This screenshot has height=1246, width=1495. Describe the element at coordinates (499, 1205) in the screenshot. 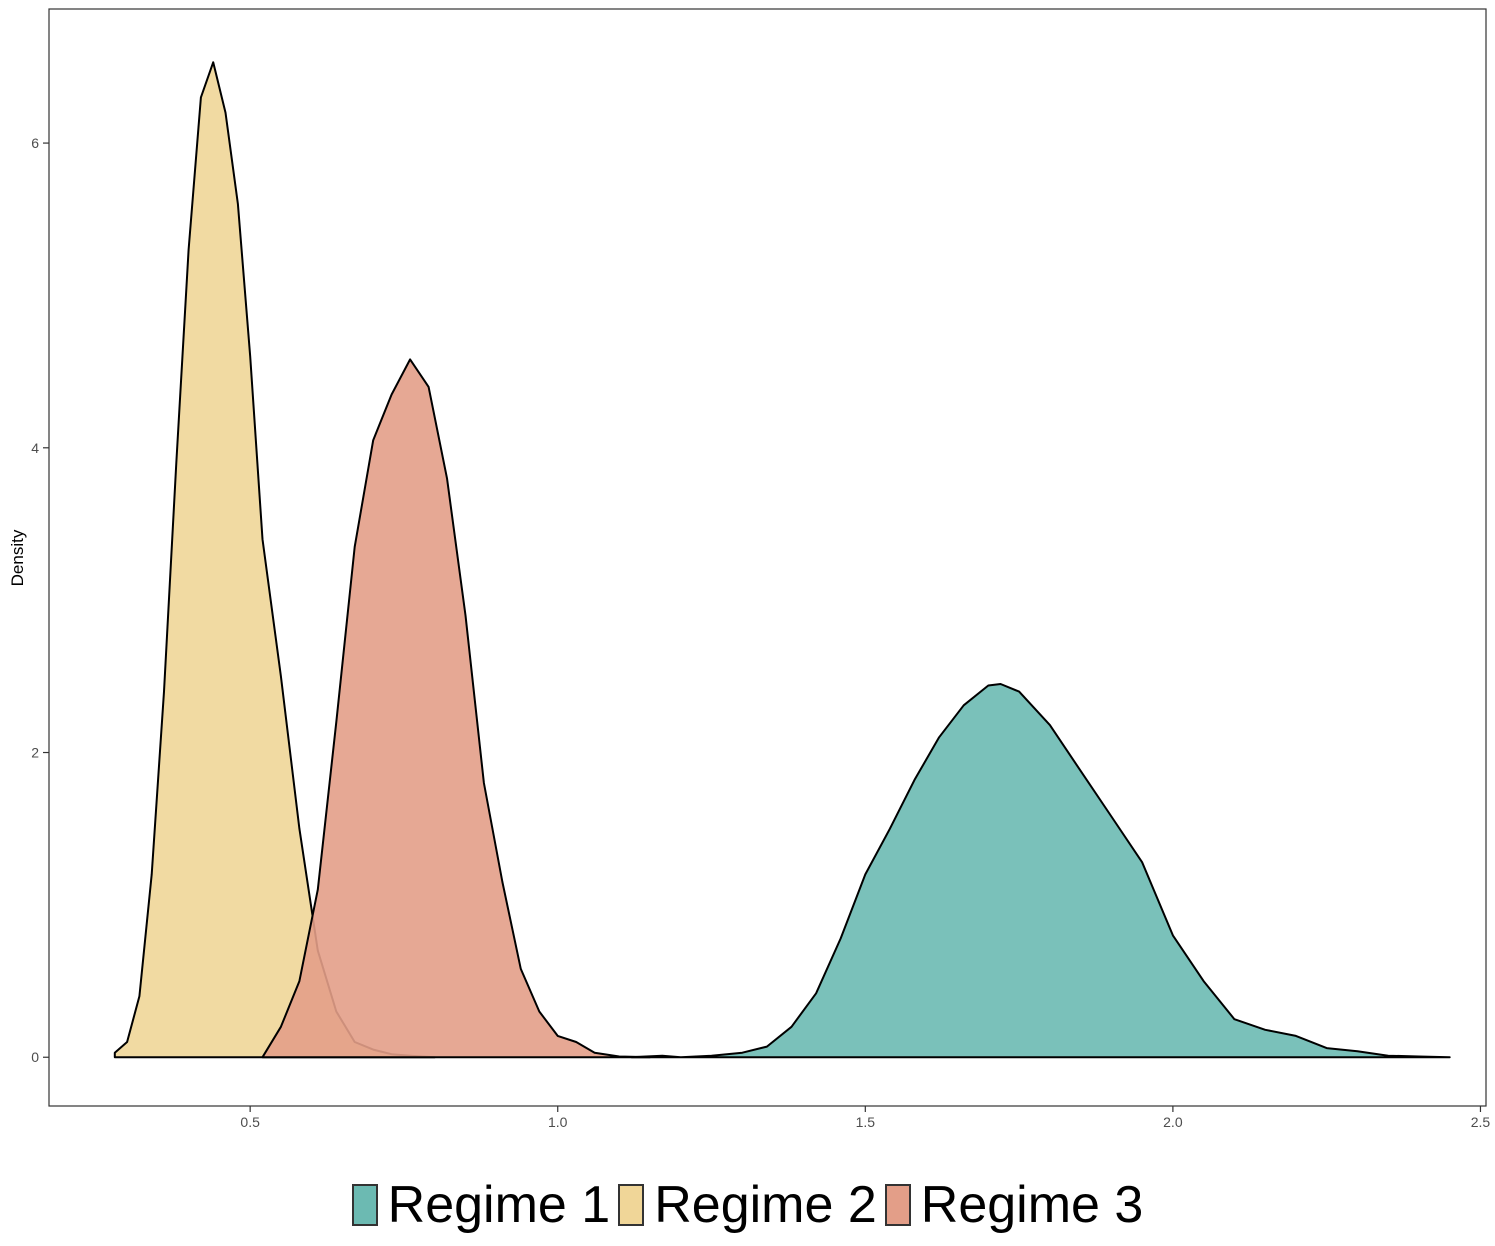

I see `legend-label-regime-1: Regime 1` at that location.